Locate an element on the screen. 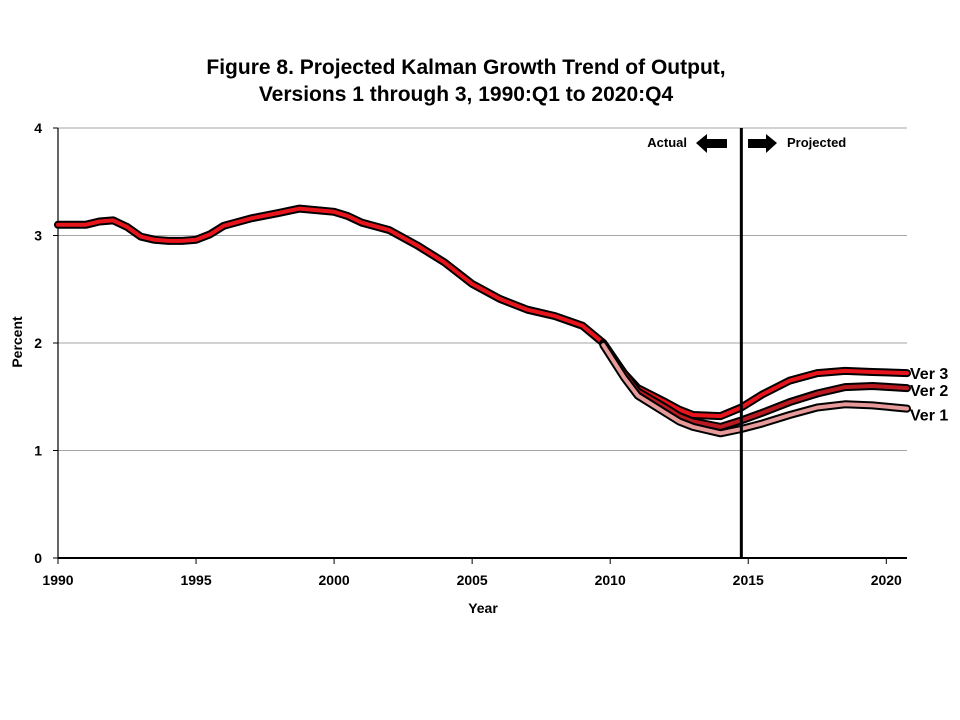 Image resolution: width=960 pixels, height=720 pixels. y-tick-label: 1 is located at coordinates (38, 451).